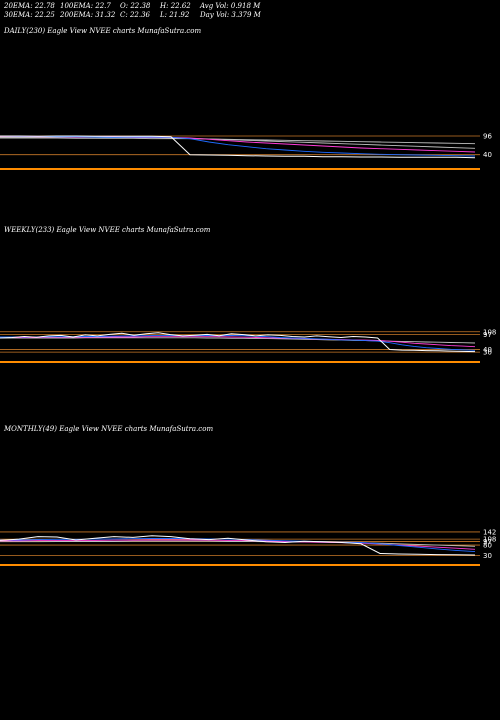 The image size is (500, 720). I want to click on ema20-readout: 20EMA: 22.78, so click(29, 6).